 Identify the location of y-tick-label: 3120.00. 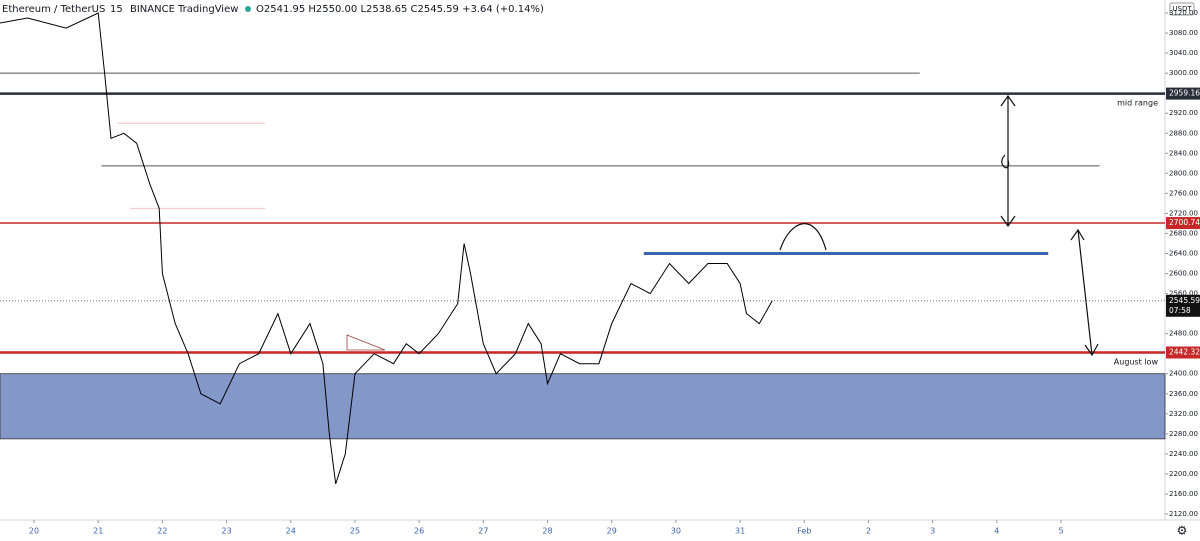
(1183, 13).